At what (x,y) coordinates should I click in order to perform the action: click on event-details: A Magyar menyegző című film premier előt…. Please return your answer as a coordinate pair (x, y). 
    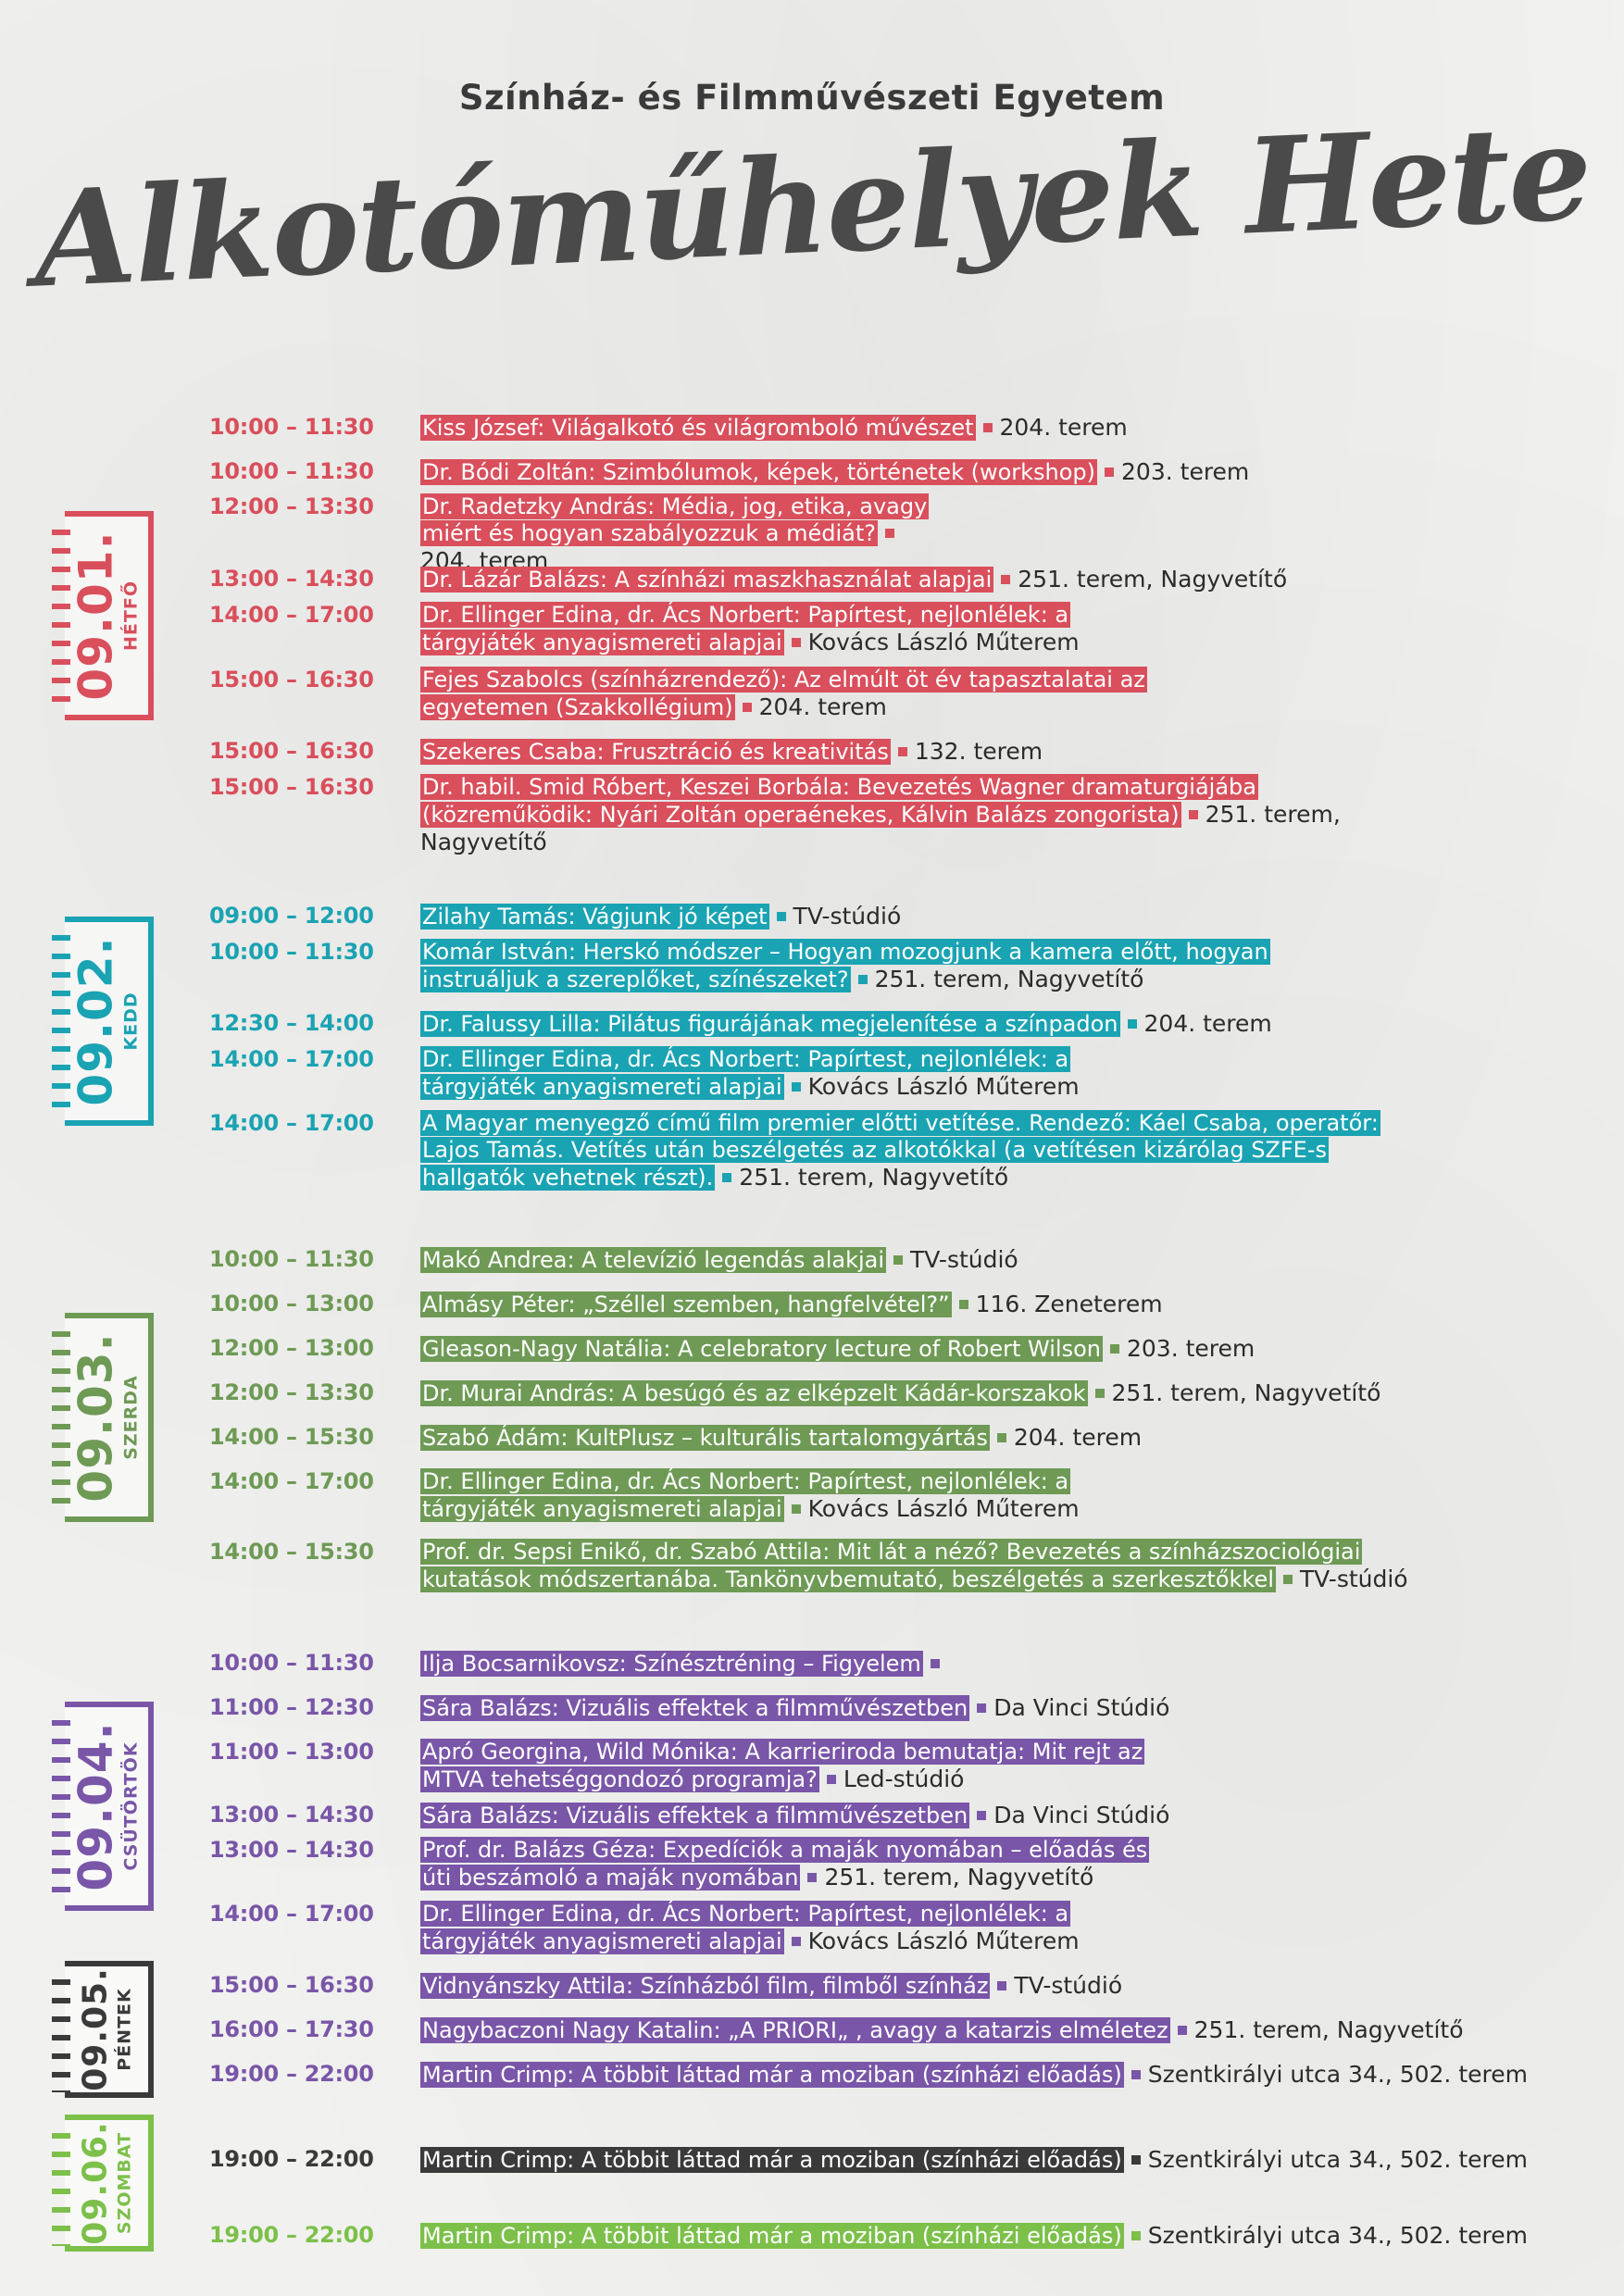
    Looking at the image, I should click on (925, 1151).